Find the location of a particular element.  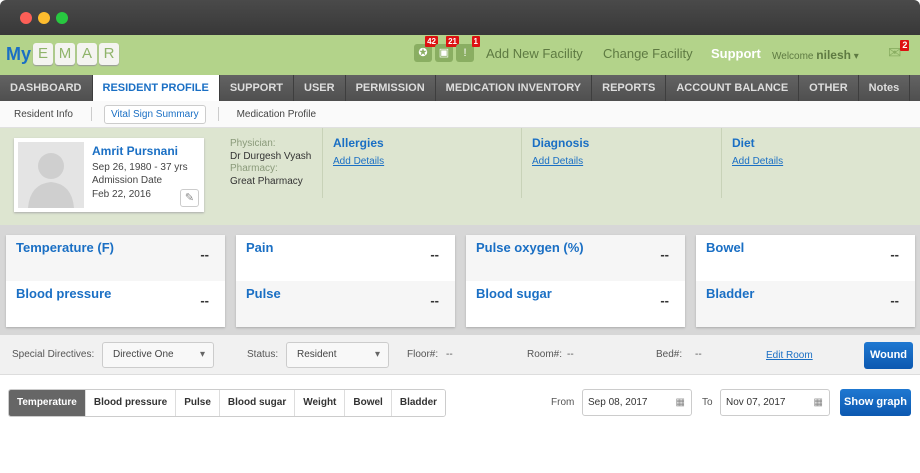

mail-icon: ✉ 2 is located at coordinates (899, 51).